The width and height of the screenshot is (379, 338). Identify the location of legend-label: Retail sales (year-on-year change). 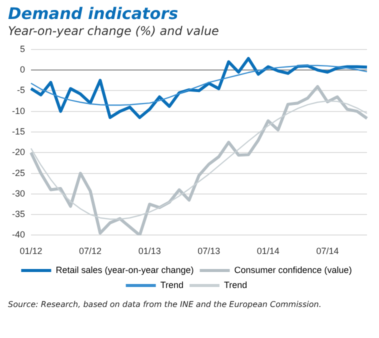
(125, 269).